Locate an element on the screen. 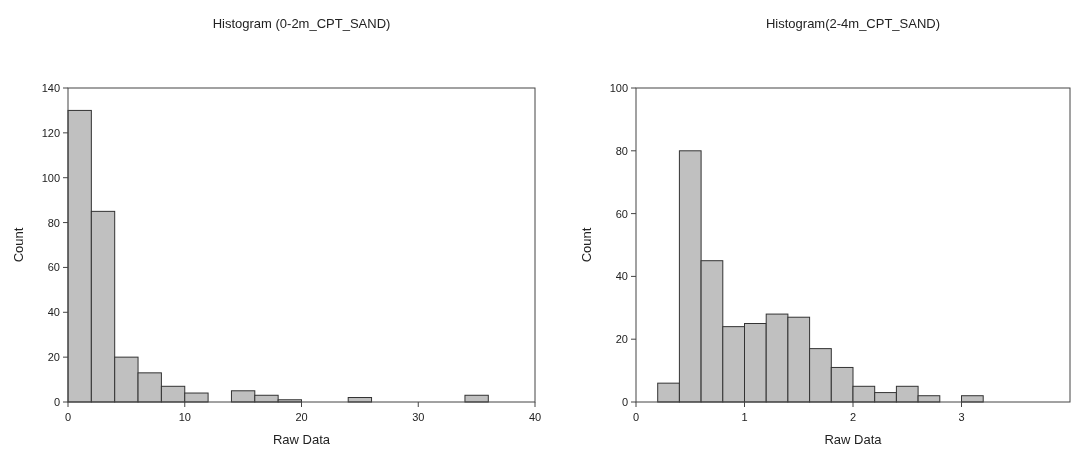 The image size is (1091, 454). y-tick-label: 120 is located at coordinates (50, 132).